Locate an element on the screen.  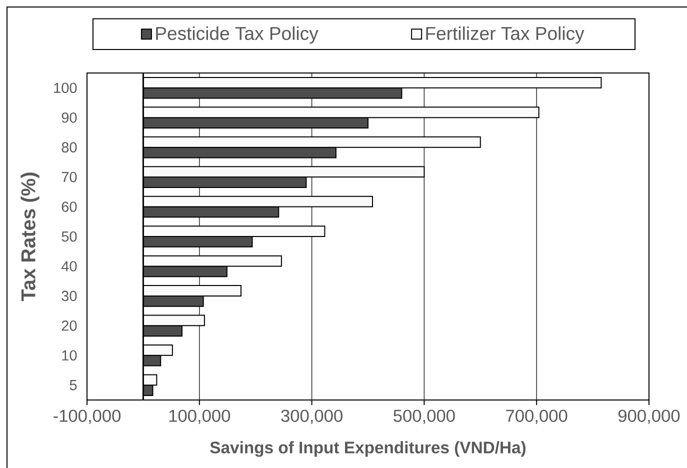
x-tick-label: -100,000 is located at coordinates (87, 417).